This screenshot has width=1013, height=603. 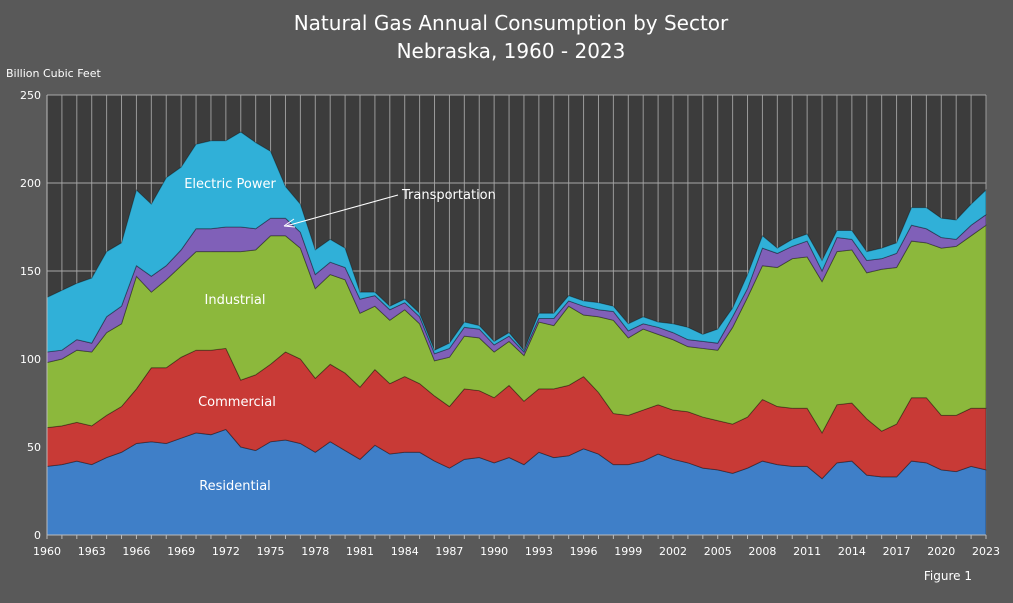 What do you see at coordinates (30, 95) in the screenshot?
I see `y-tick-label: 250` at bounding box center [30, 95].